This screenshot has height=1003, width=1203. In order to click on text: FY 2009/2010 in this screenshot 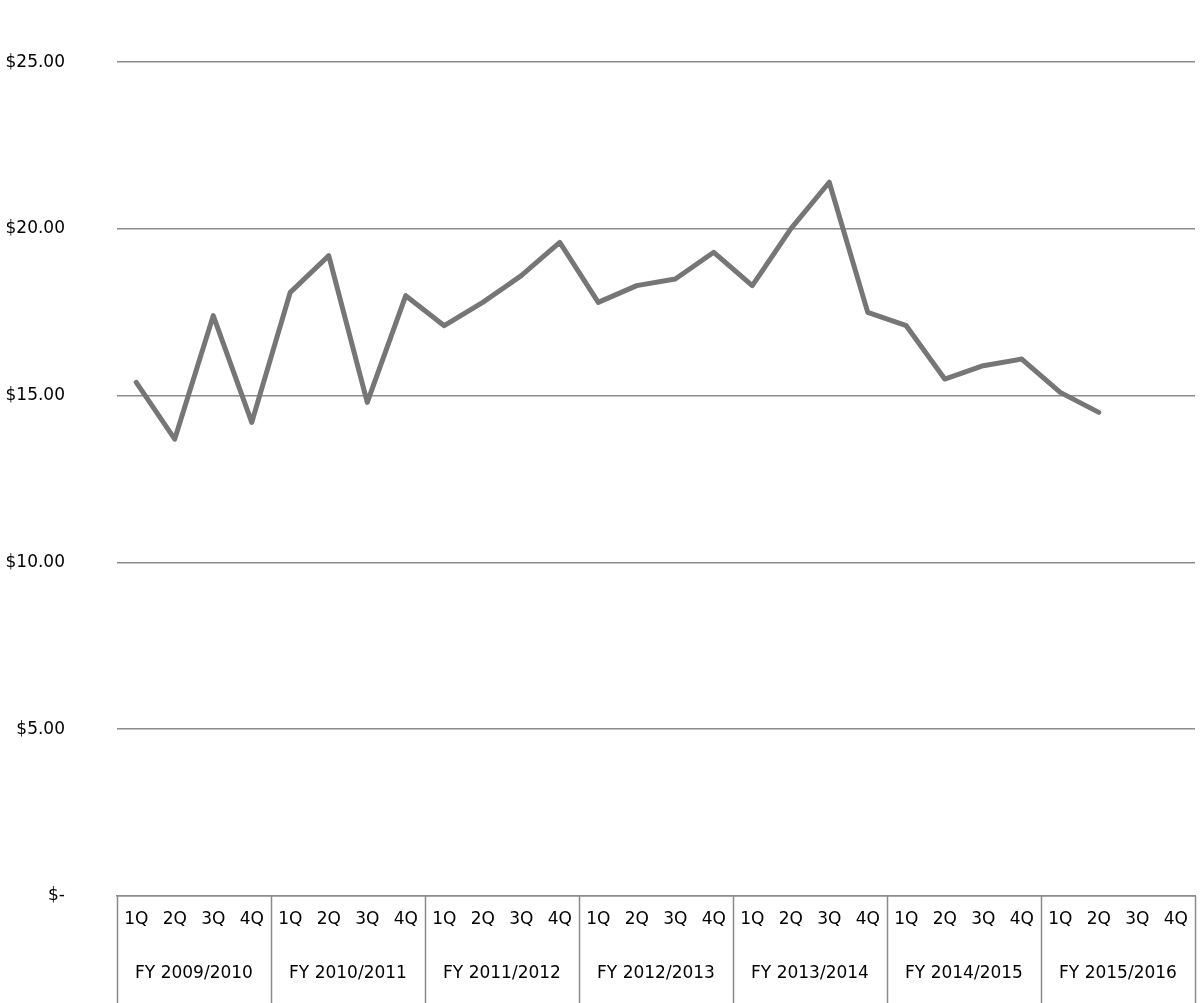, I will do `click(194, 972)`.